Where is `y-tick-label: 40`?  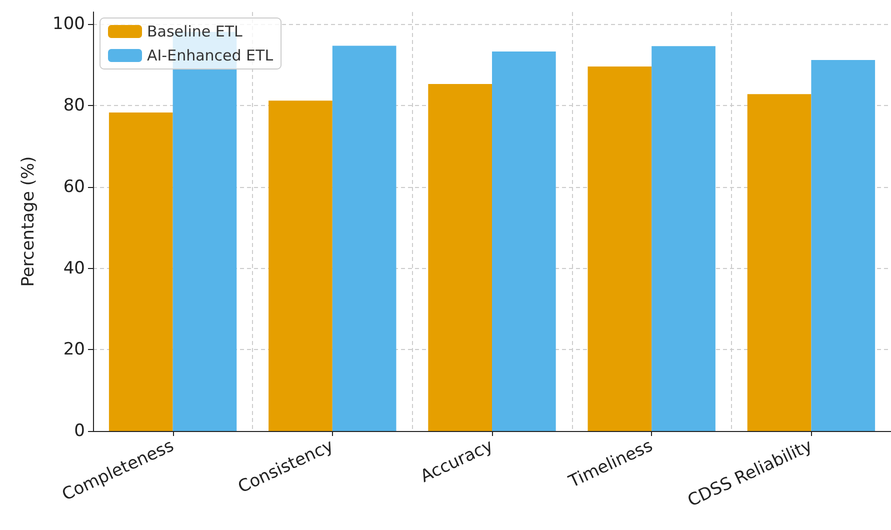
y-tick-label: 40 is located at coordinates (74, 268).